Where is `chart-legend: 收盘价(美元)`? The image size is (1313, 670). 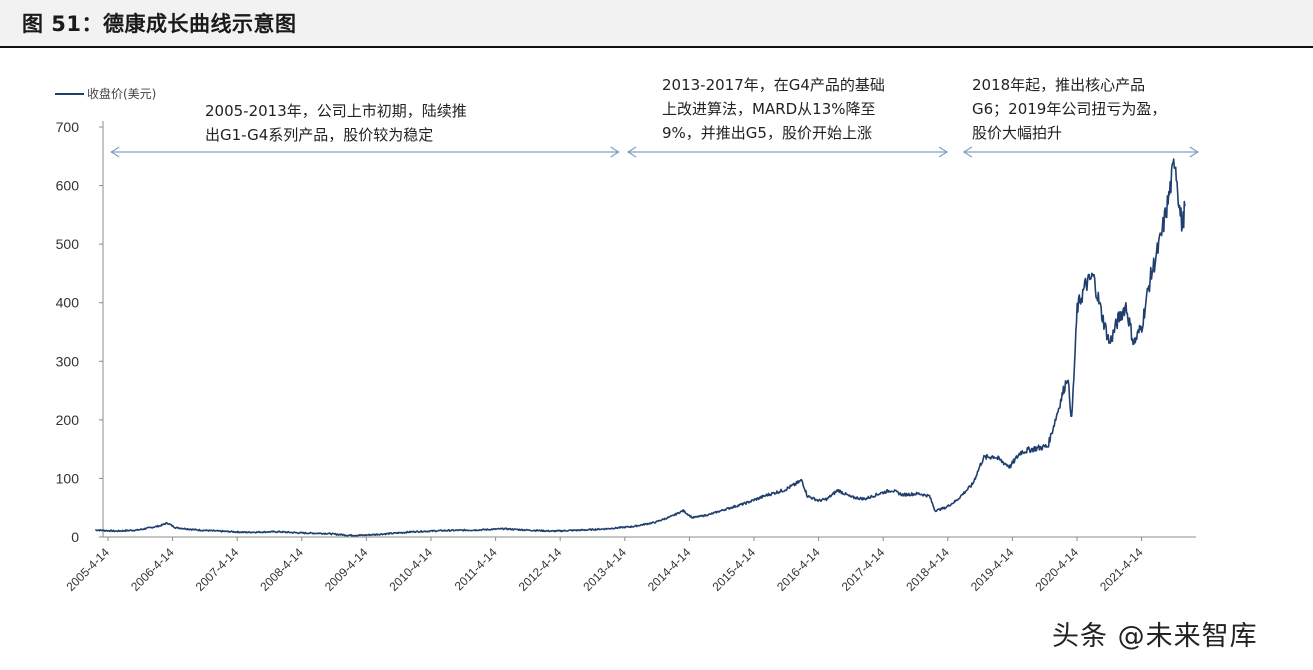 chart-legend: 收盘价(美元) is located at coordinates (105, 93).